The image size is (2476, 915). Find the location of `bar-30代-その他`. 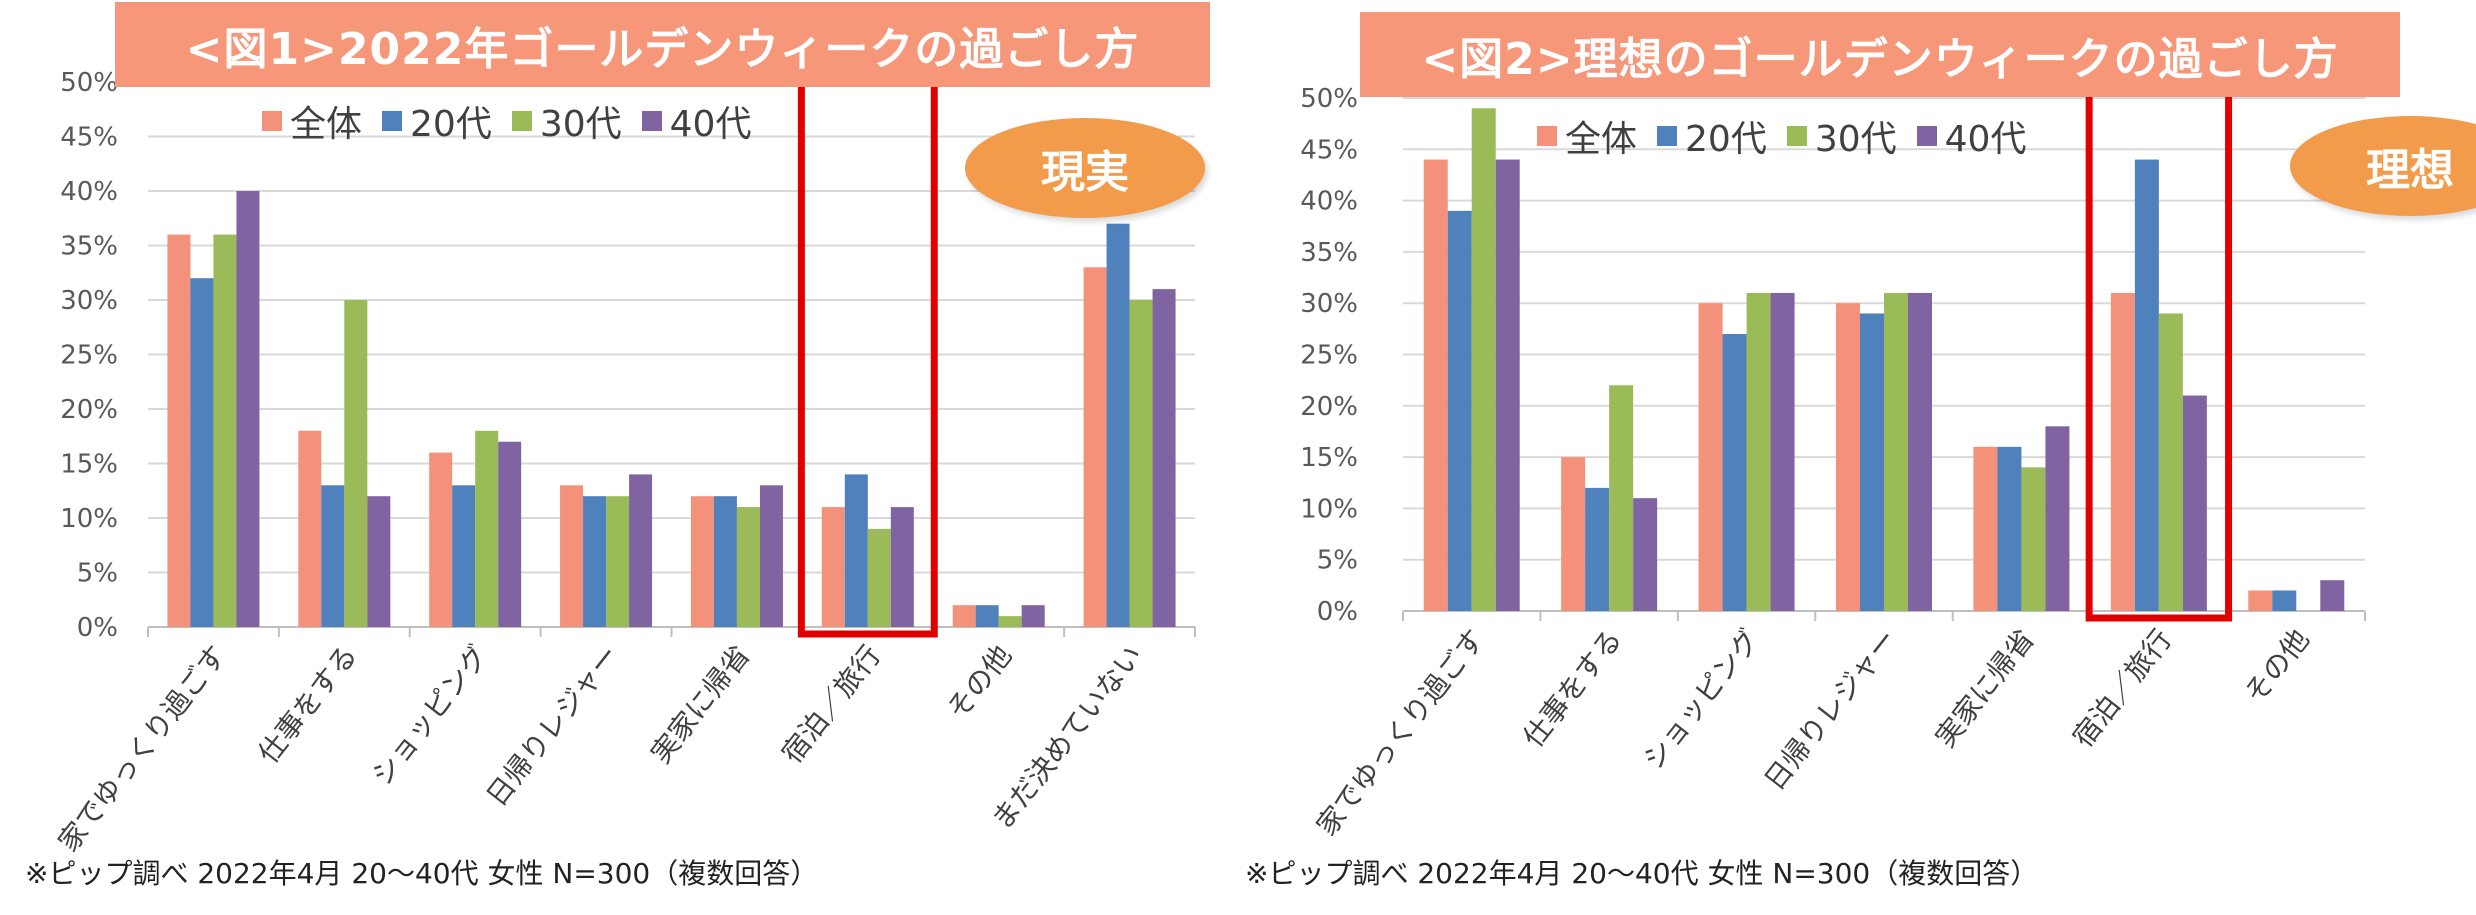

bar-30代-その他 is located at coordinates (1010, 621).